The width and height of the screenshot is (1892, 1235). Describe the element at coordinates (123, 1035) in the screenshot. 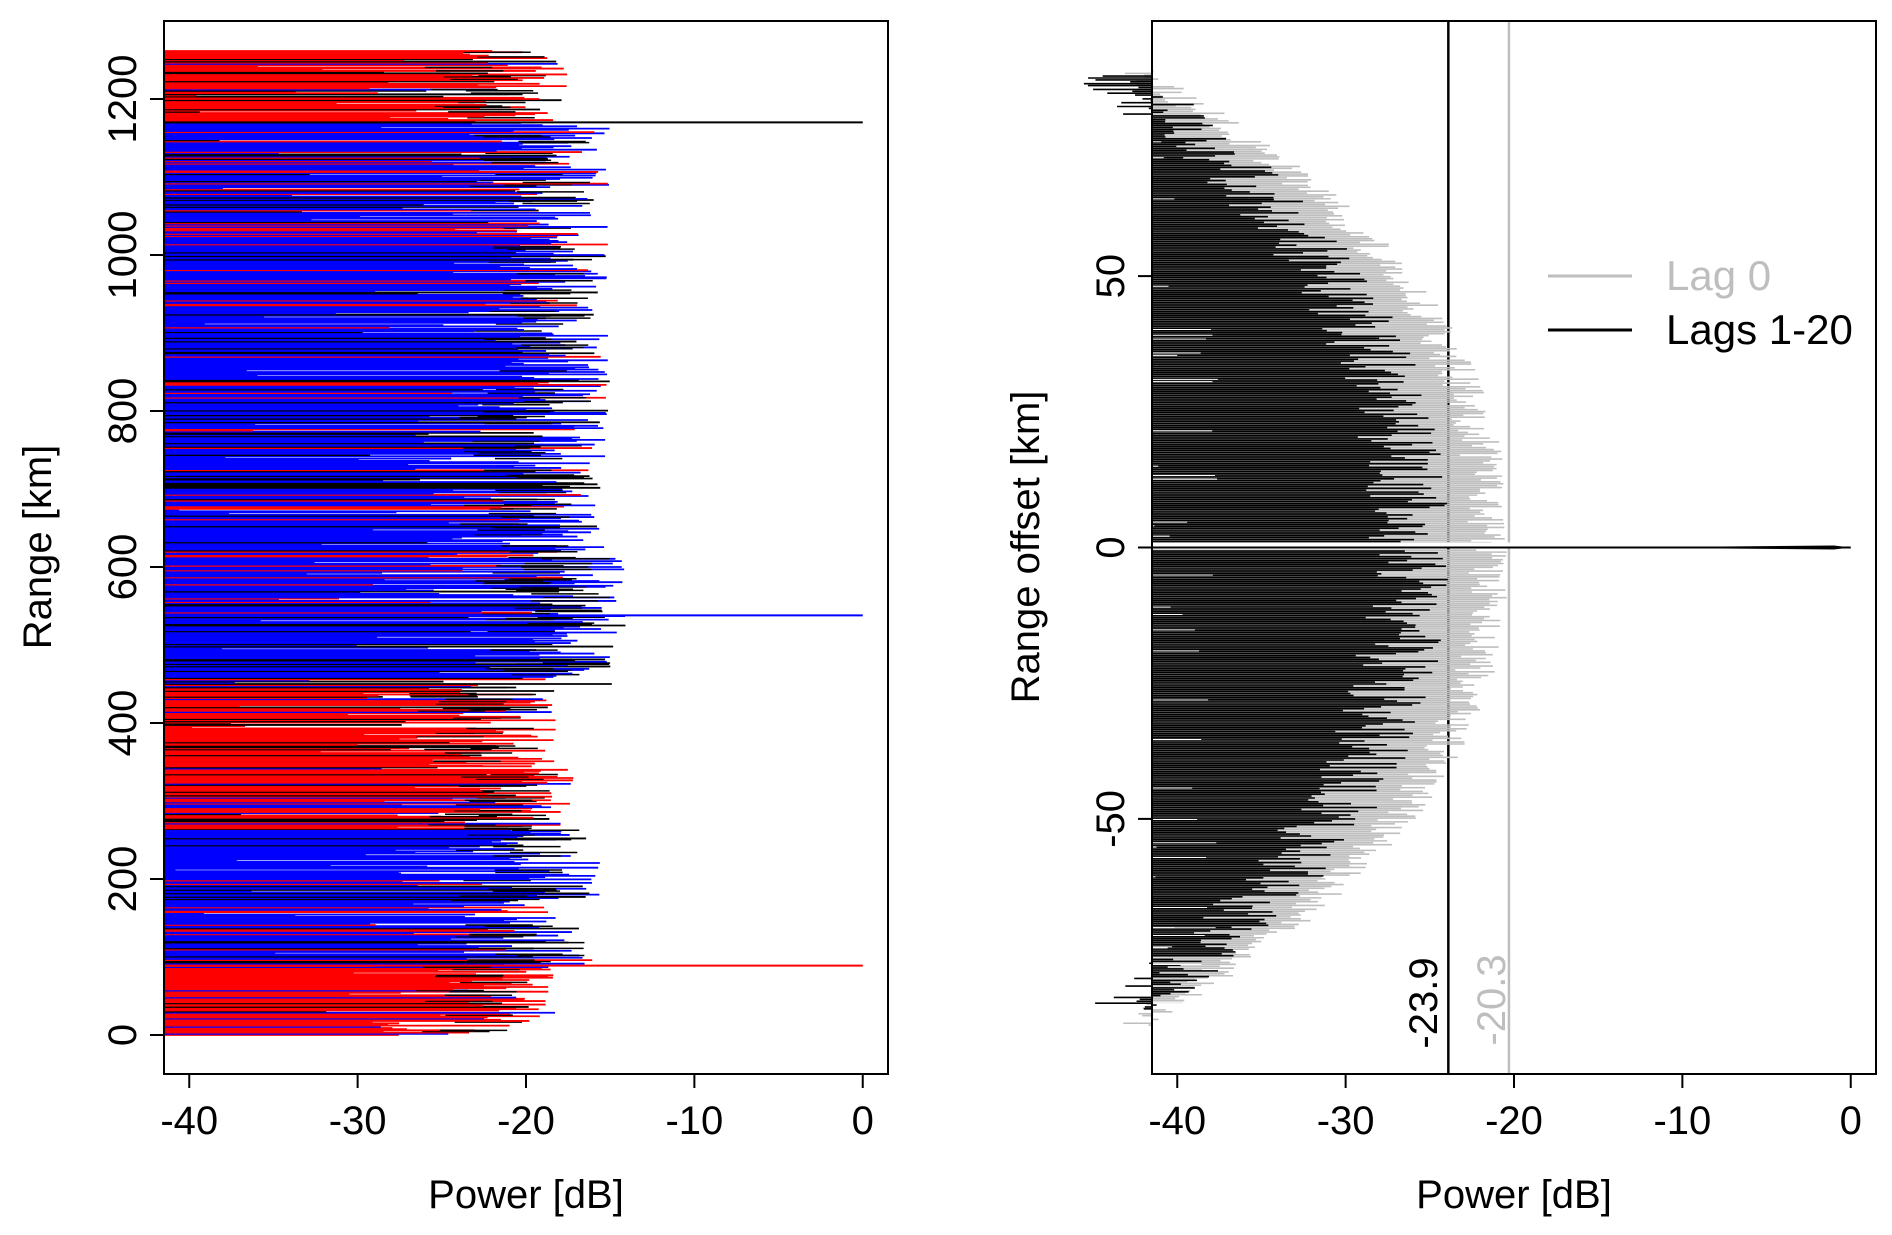

I see `left-y-tick-label: 0` at that location.